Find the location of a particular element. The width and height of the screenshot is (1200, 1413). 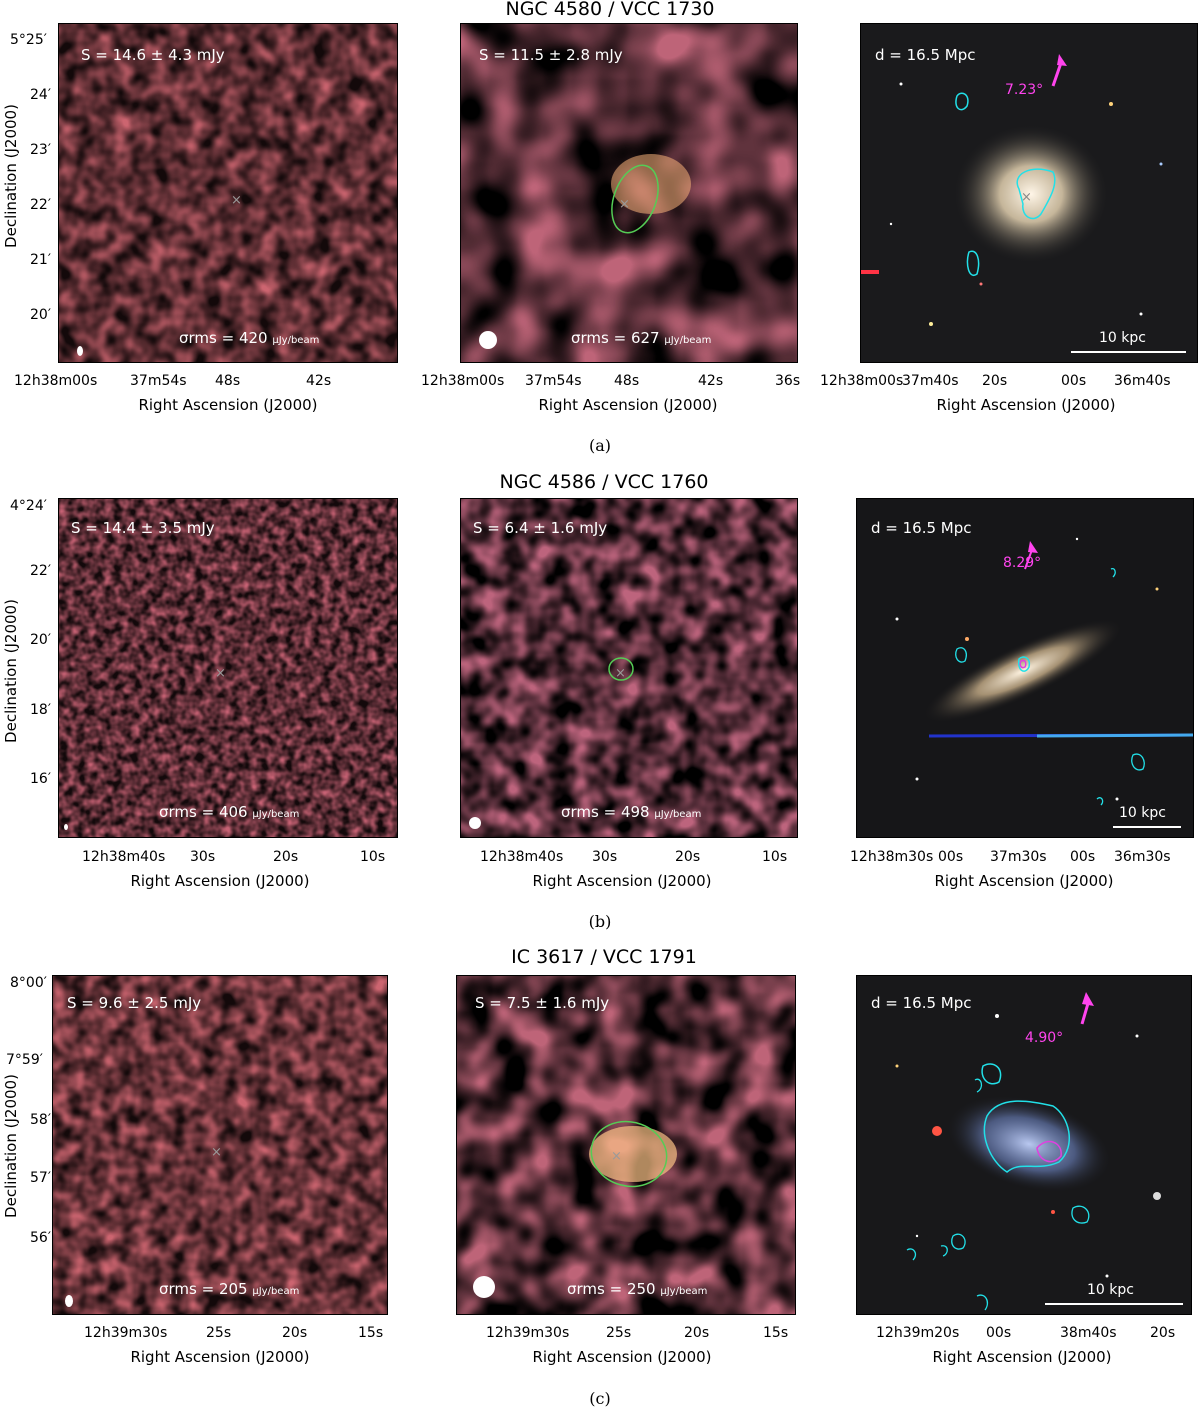

row-a-right-xtick-4: 00s is located at coordinates (1074, 381).